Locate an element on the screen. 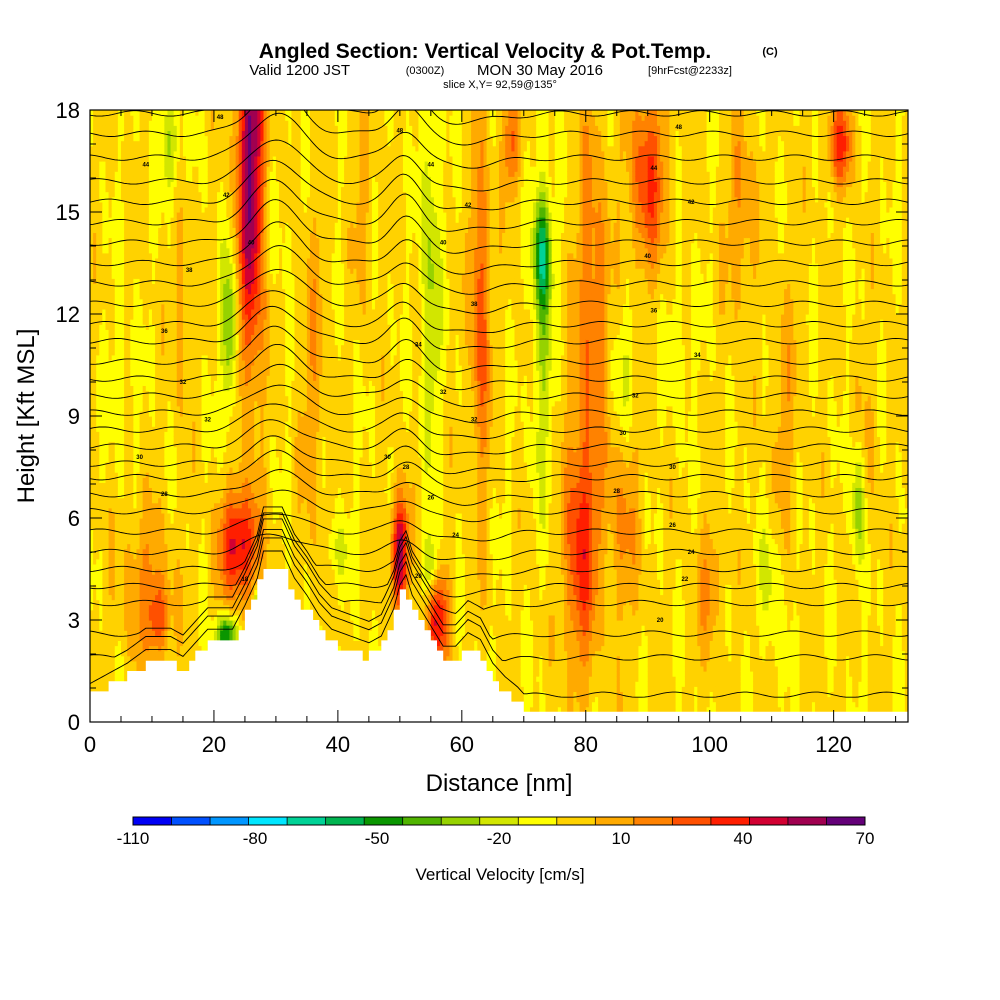 Image resolution: width=1000 pixels, height=1000 pixels. subtitle-date: MON 30 May 2016 is located at coordinates (540, 70).